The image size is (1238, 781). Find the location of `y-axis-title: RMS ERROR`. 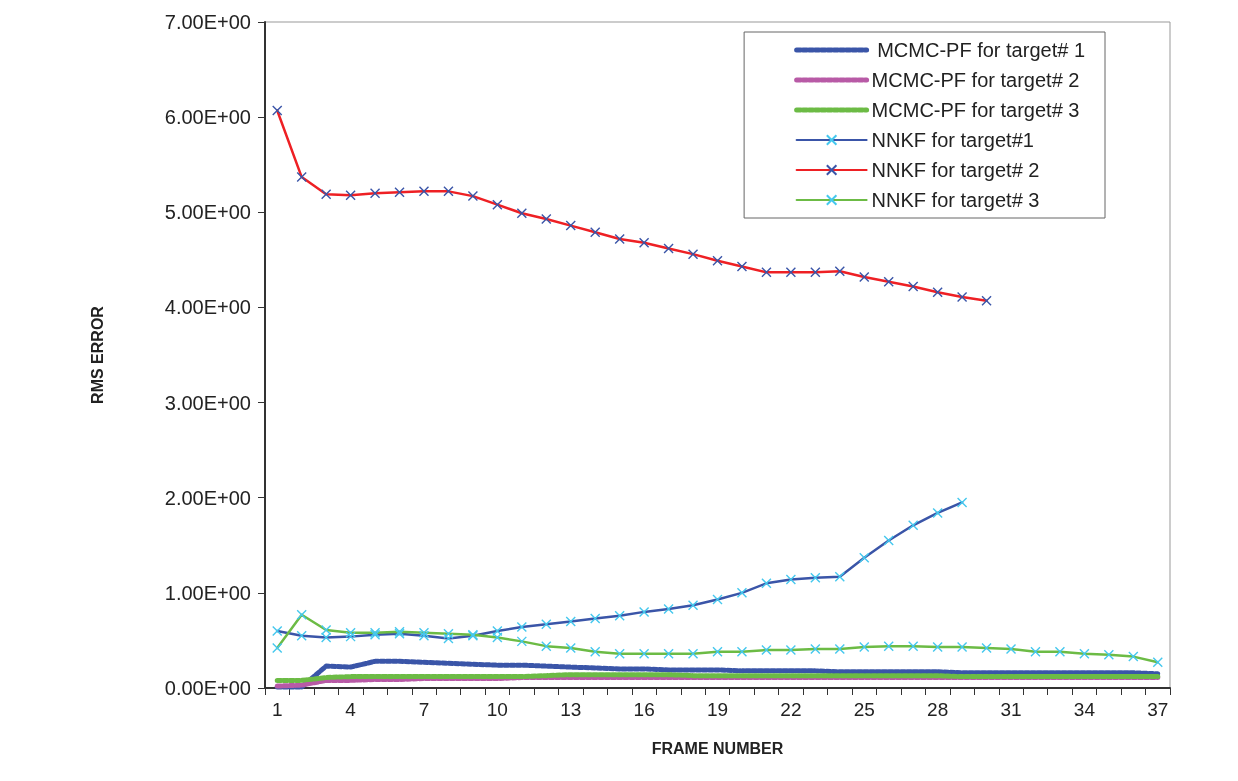

y-axis-title: RMS ERROR is located at coordinates (97, 354).